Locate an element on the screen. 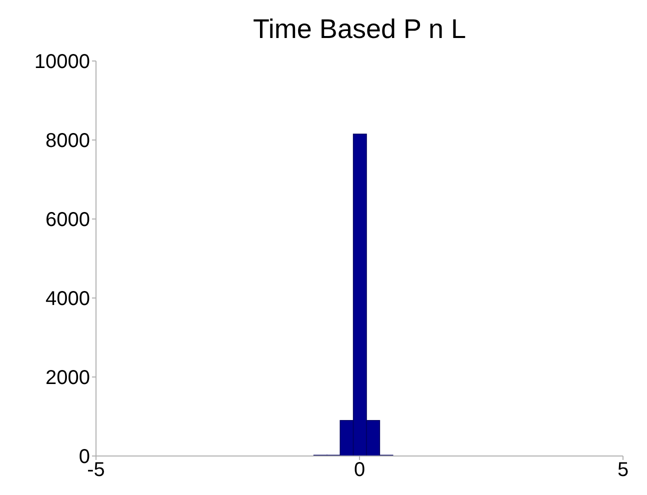 This screenshot has height=495, width=647. x-tick-label: 5 is located at coordinates (623, 470).